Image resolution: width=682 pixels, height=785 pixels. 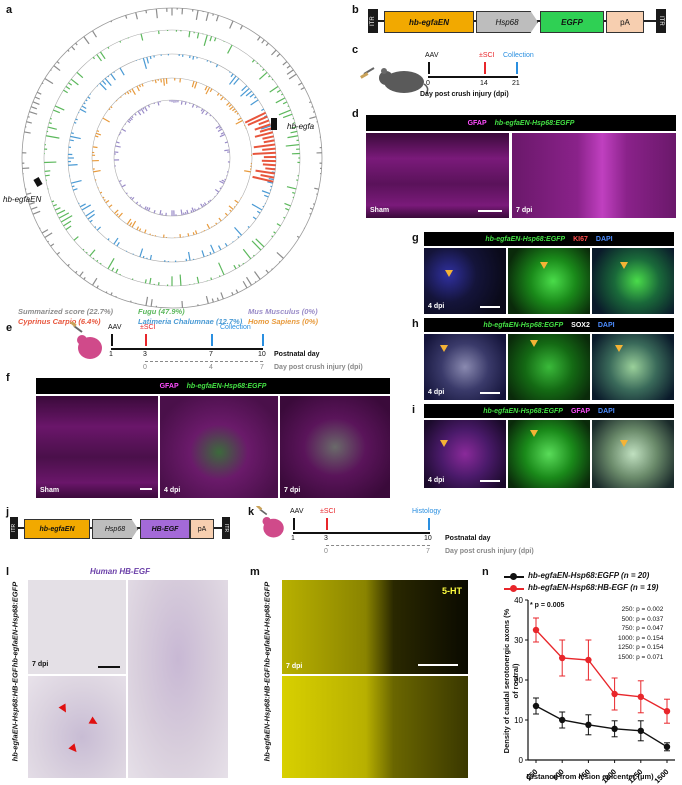 I want to click on panel-m-time: 7 dpi, so click(x=294, y=666).